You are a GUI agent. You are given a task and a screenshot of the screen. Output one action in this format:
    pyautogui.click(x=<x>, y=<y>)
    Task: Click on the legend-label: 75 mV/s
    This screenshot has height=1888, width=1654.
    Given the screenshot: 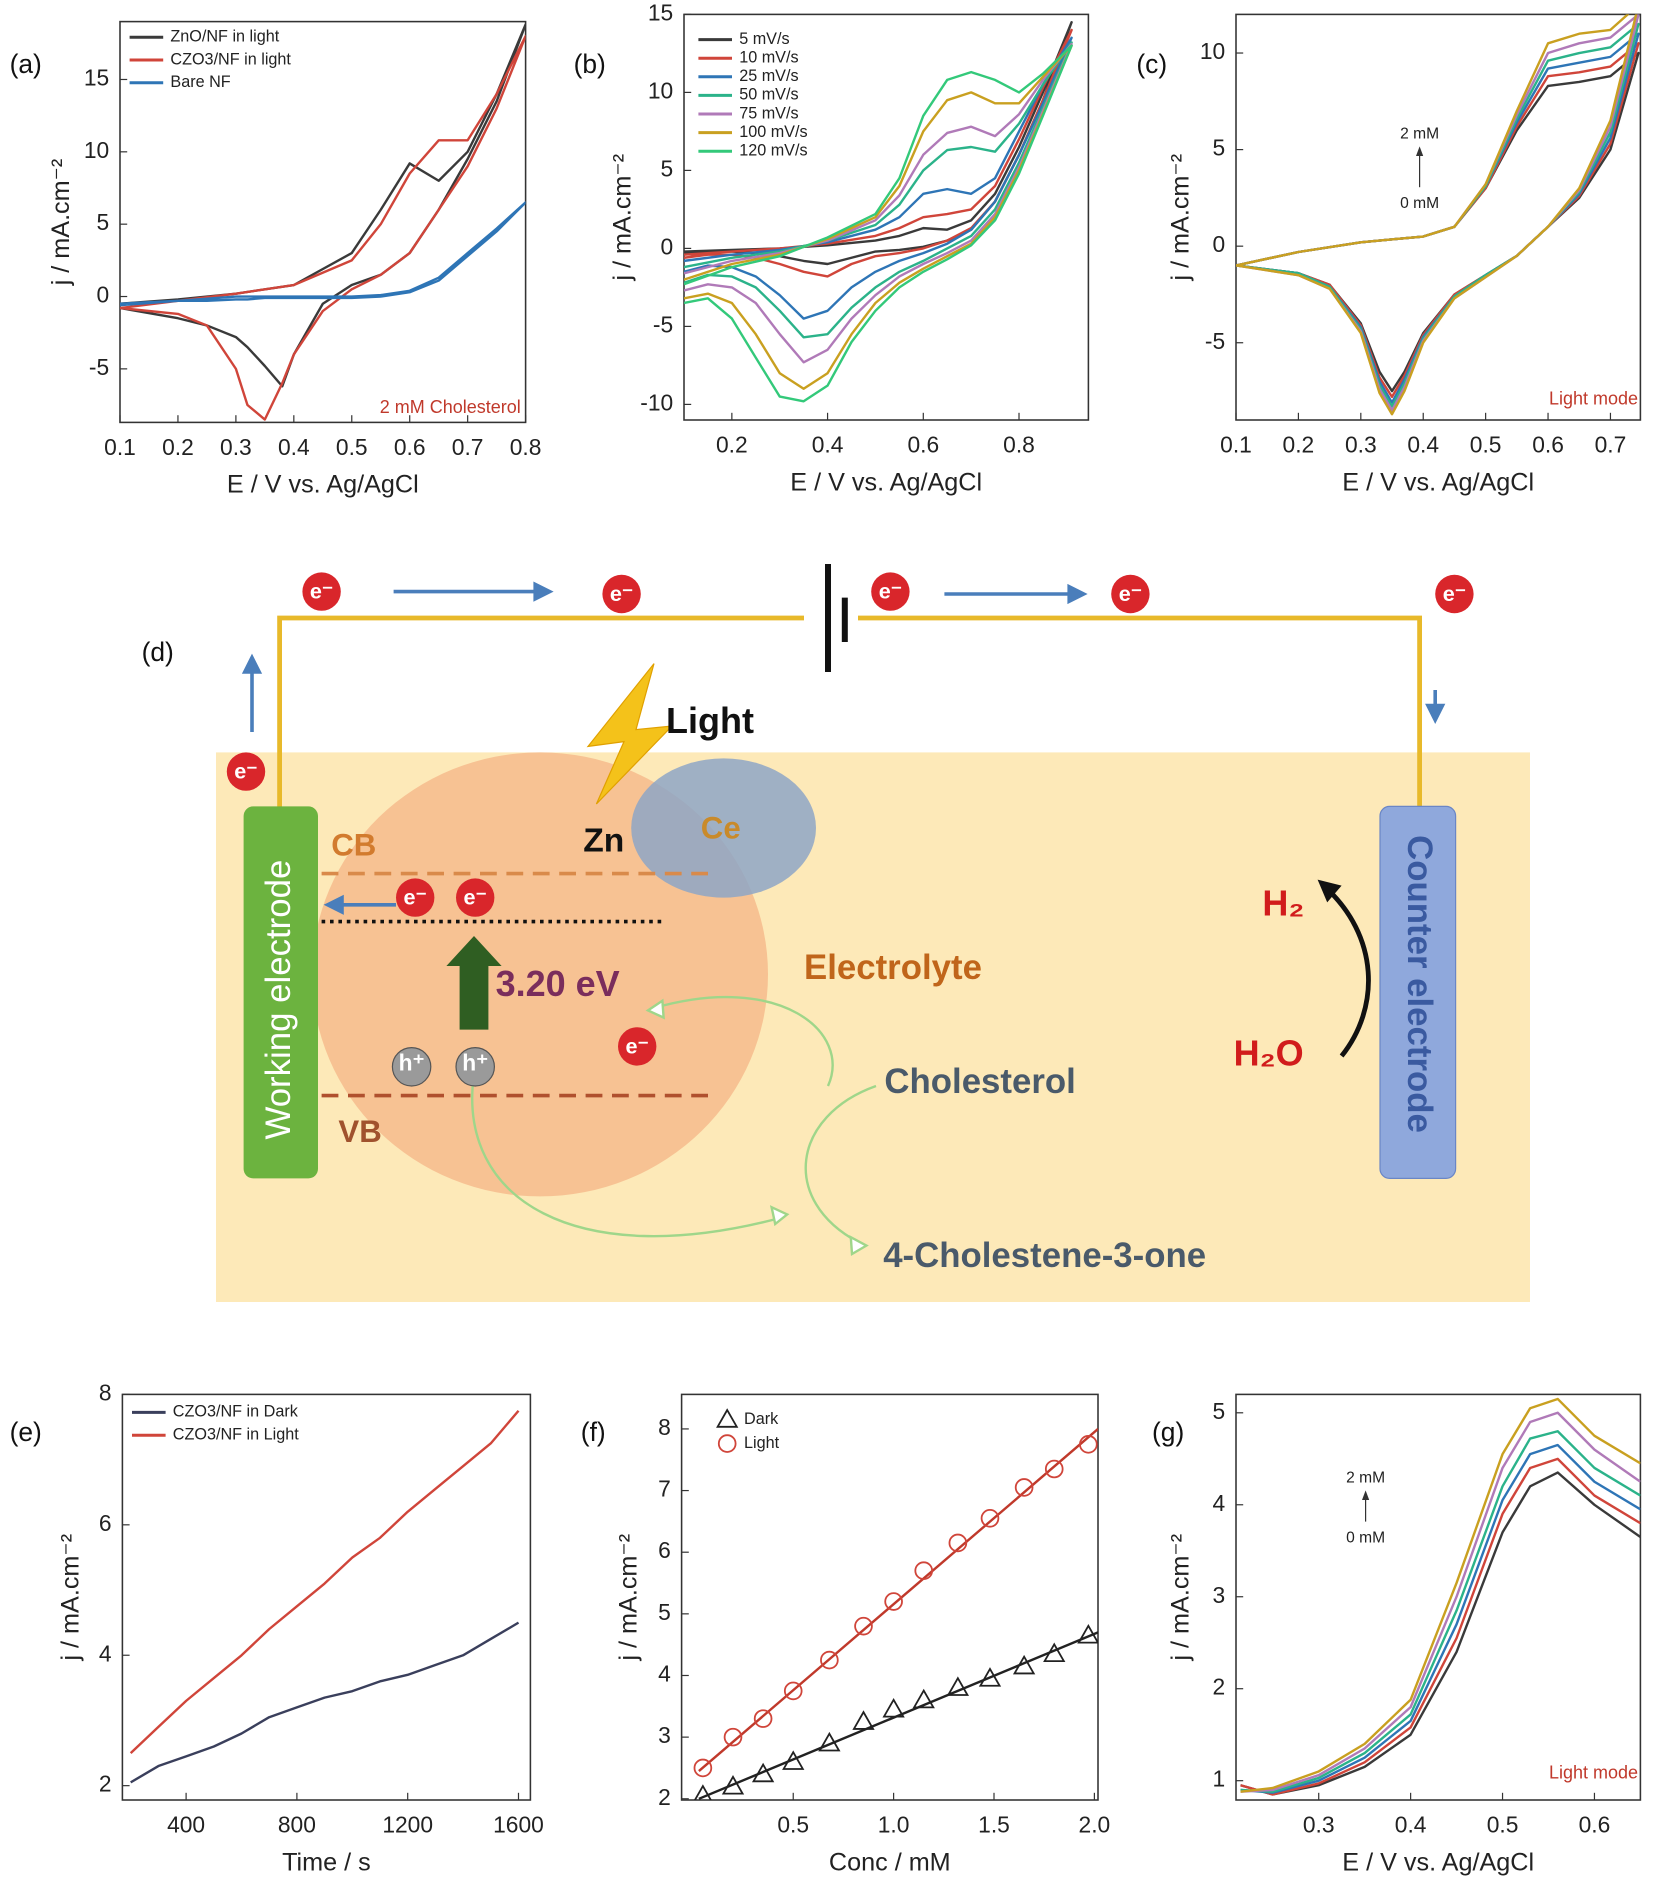 What is the action you would take?
    pyautogui.click(x=768, y=113)
    